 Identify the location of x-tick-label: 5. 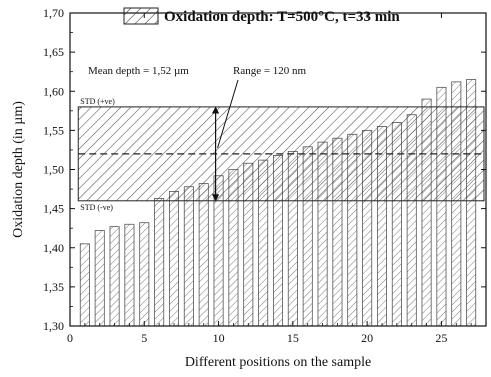
(144, 338).